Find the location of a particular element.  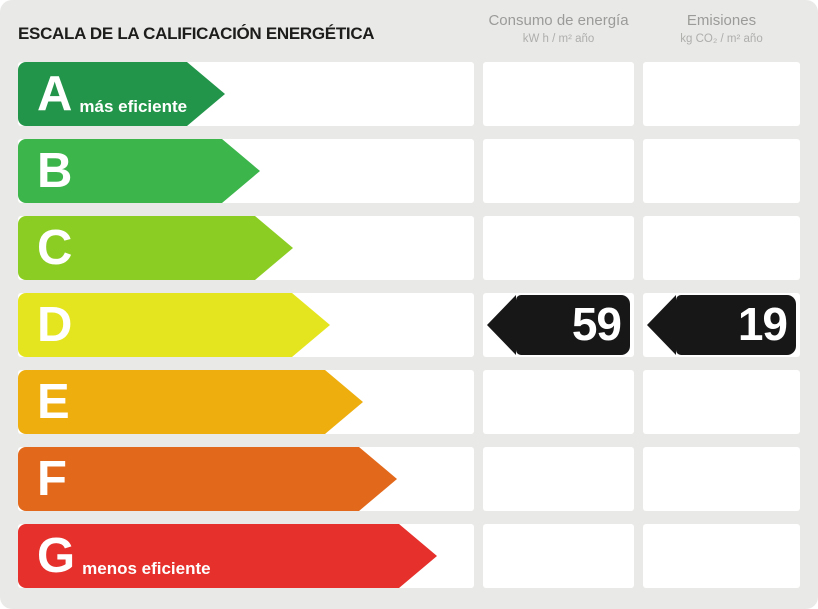

consumo-unit: kW h / m² año is located at coordinates (558, 39).